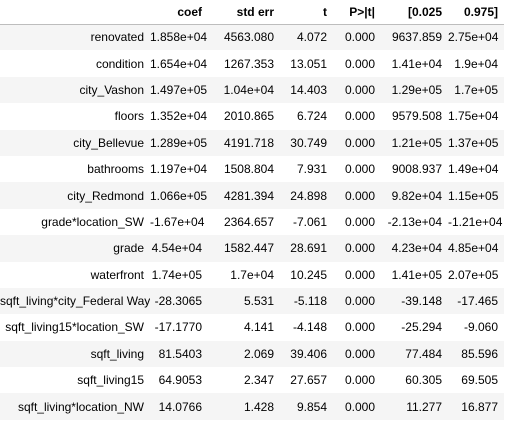 The height and width of the screenshot is (423, 508). Describe the element at coordinates (308, 142) in the screenshot. I see `t-cell: 30.749` at that location.